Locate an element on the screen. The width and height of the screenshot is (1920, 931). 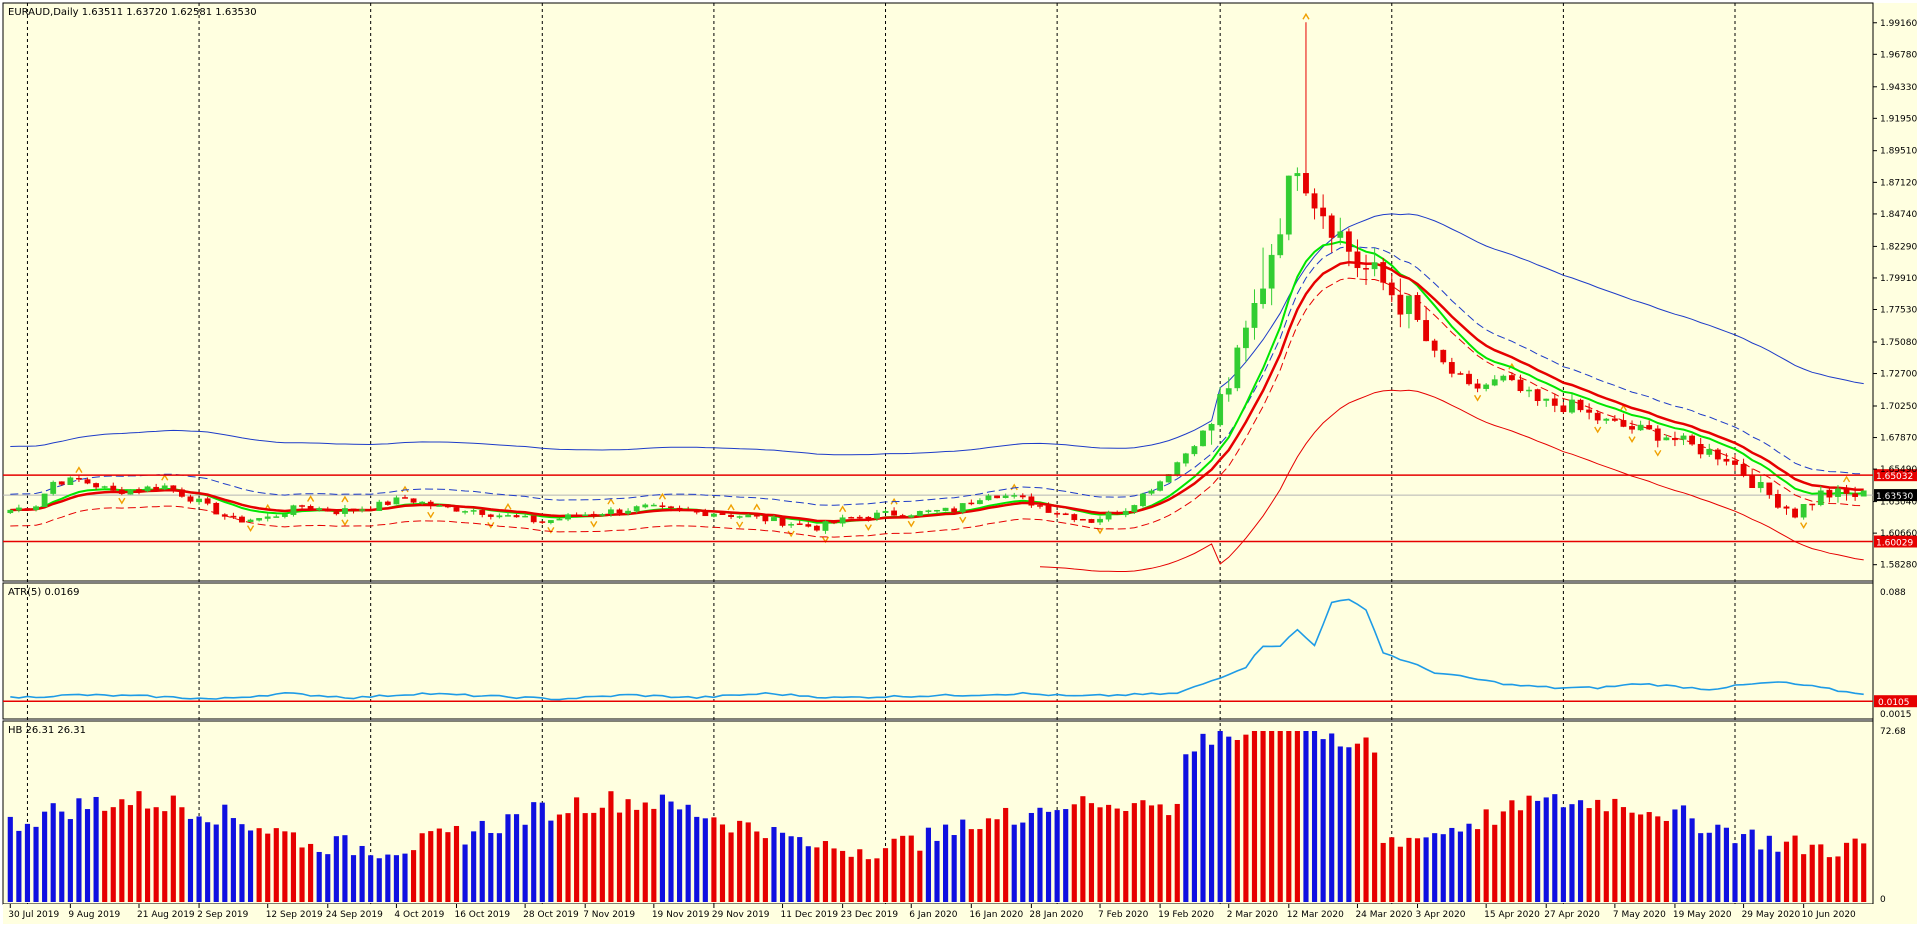
atr-panel is located at coordinates (938, 651).